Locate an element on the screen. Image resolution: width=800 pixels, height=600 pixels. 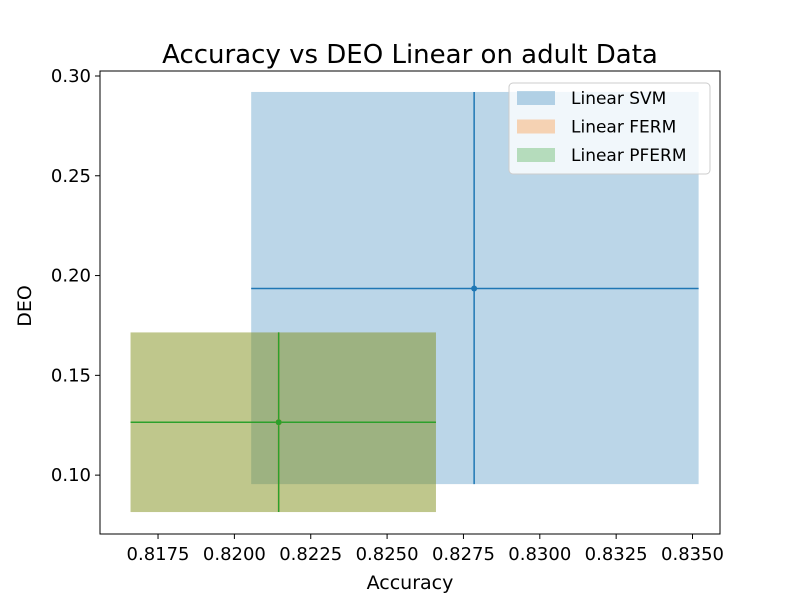
y-tick-label-1: 0.15 is located at coordinates (71, 375).